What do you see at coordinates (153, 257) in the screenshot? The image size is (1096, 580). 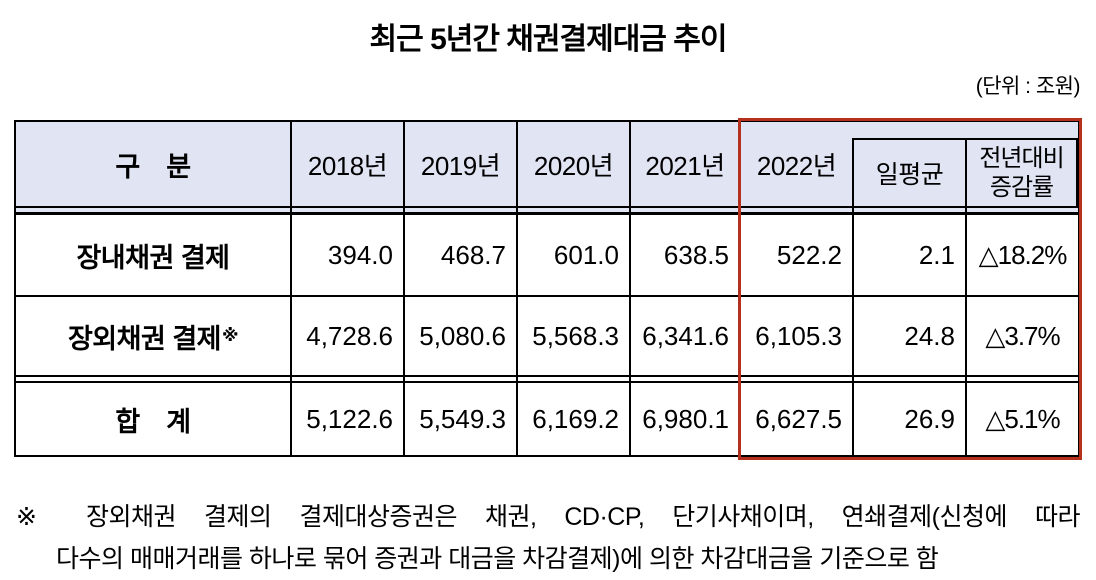 I see `row-label: 장내채권 결제` at bounding box center [153, 257].